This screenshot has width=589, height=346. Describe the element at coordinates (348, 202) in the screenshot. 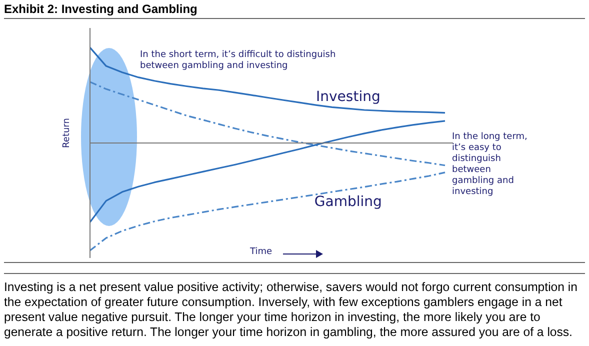

I see `series-label: Gambling` at that location.